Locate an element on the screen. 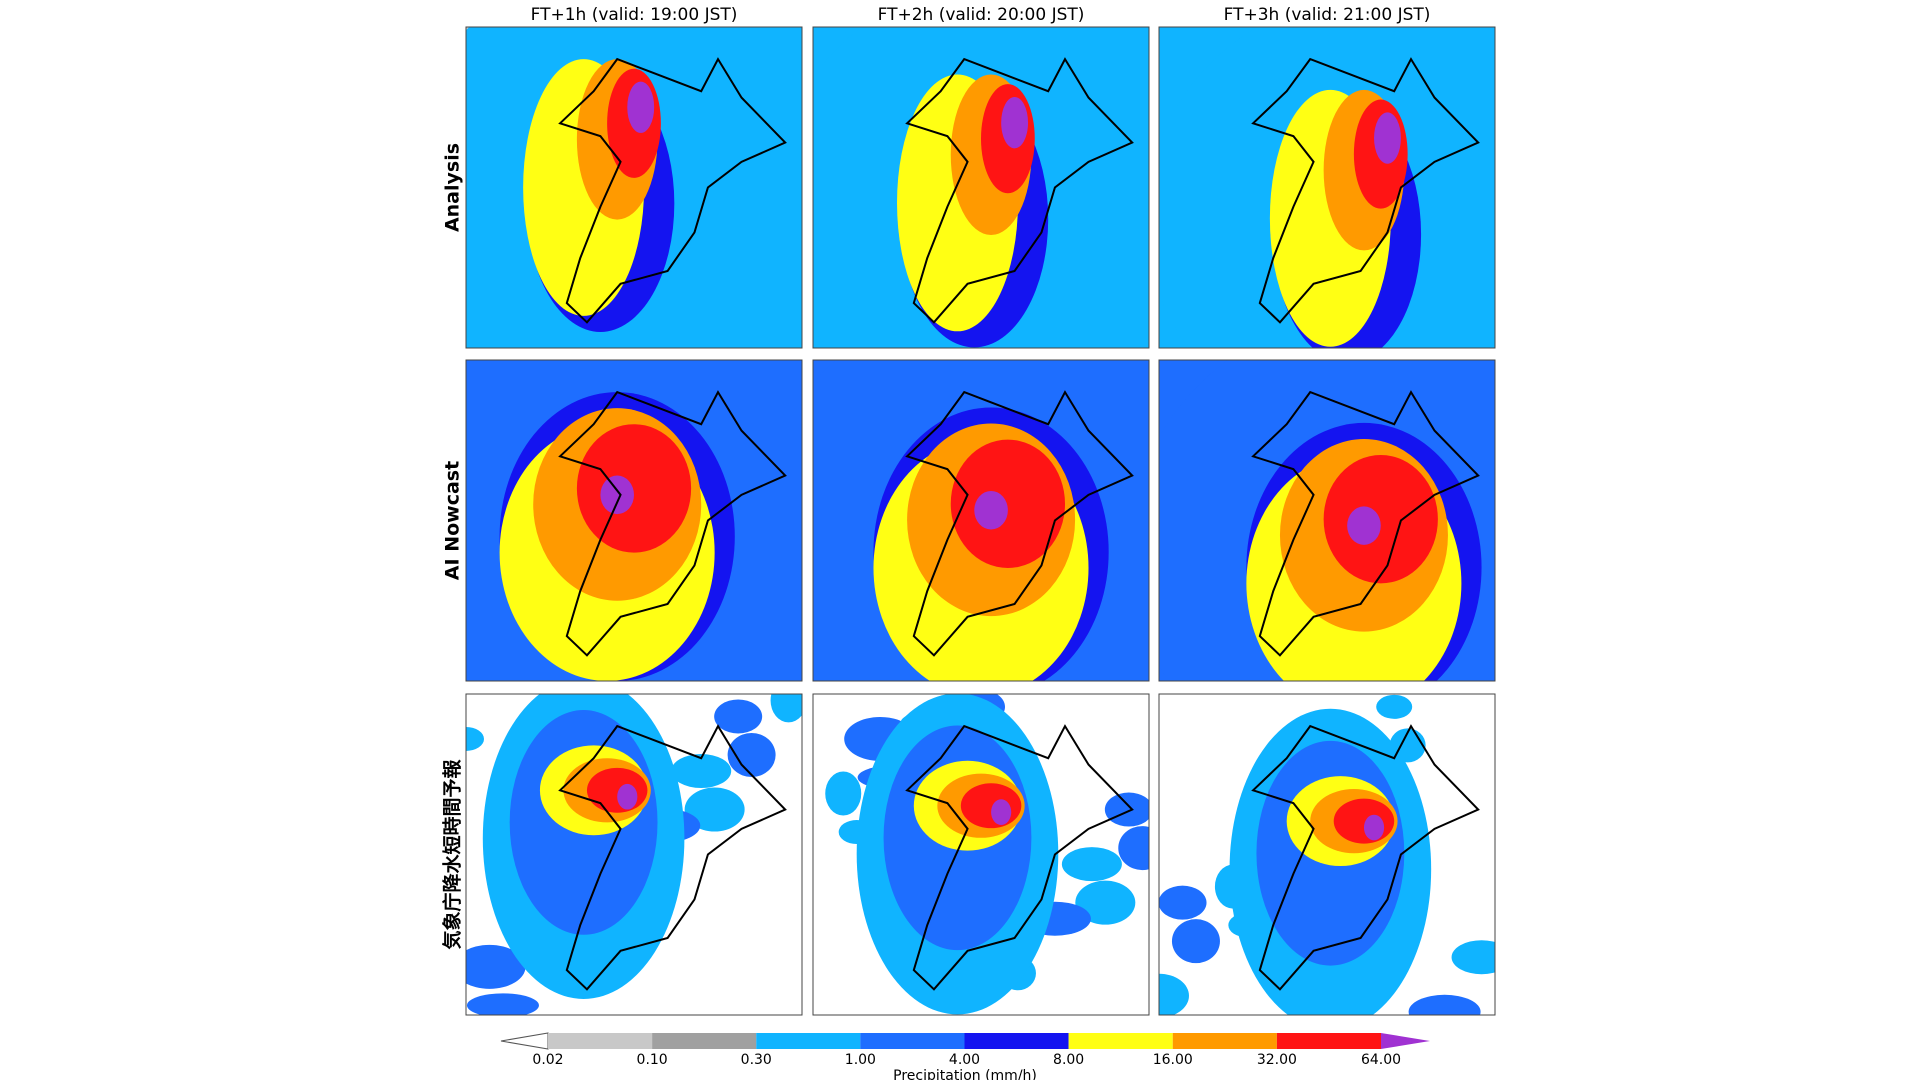 The width and height of the screenshot is (1920, 1084). colorbar-tick-label: 1.00 is located at coordinates (860, 1060).